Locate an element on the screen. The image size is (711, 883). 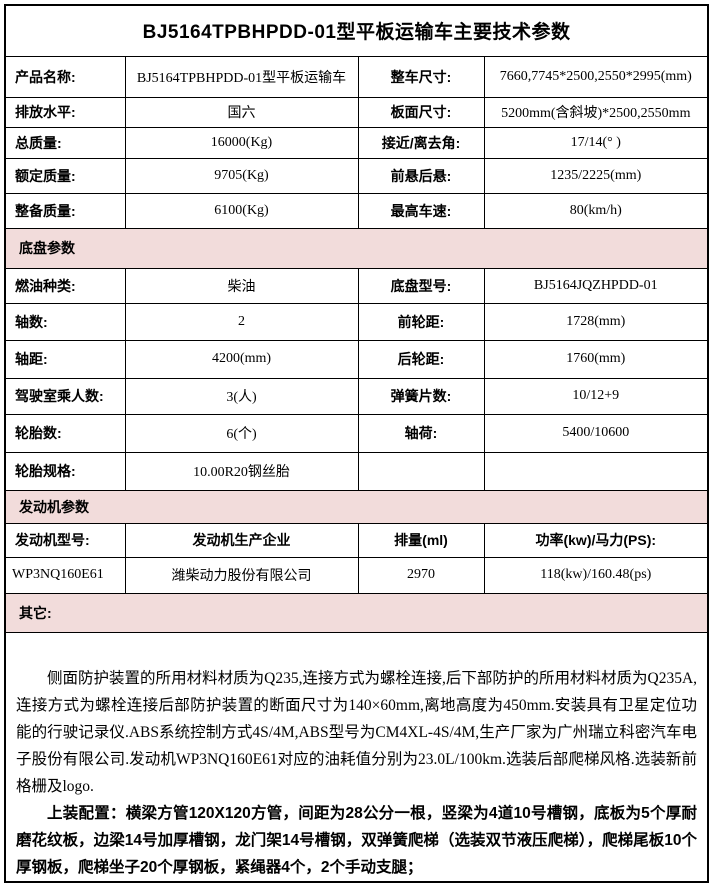
spec-value: 柴油 is located at coordinates (241, 285).